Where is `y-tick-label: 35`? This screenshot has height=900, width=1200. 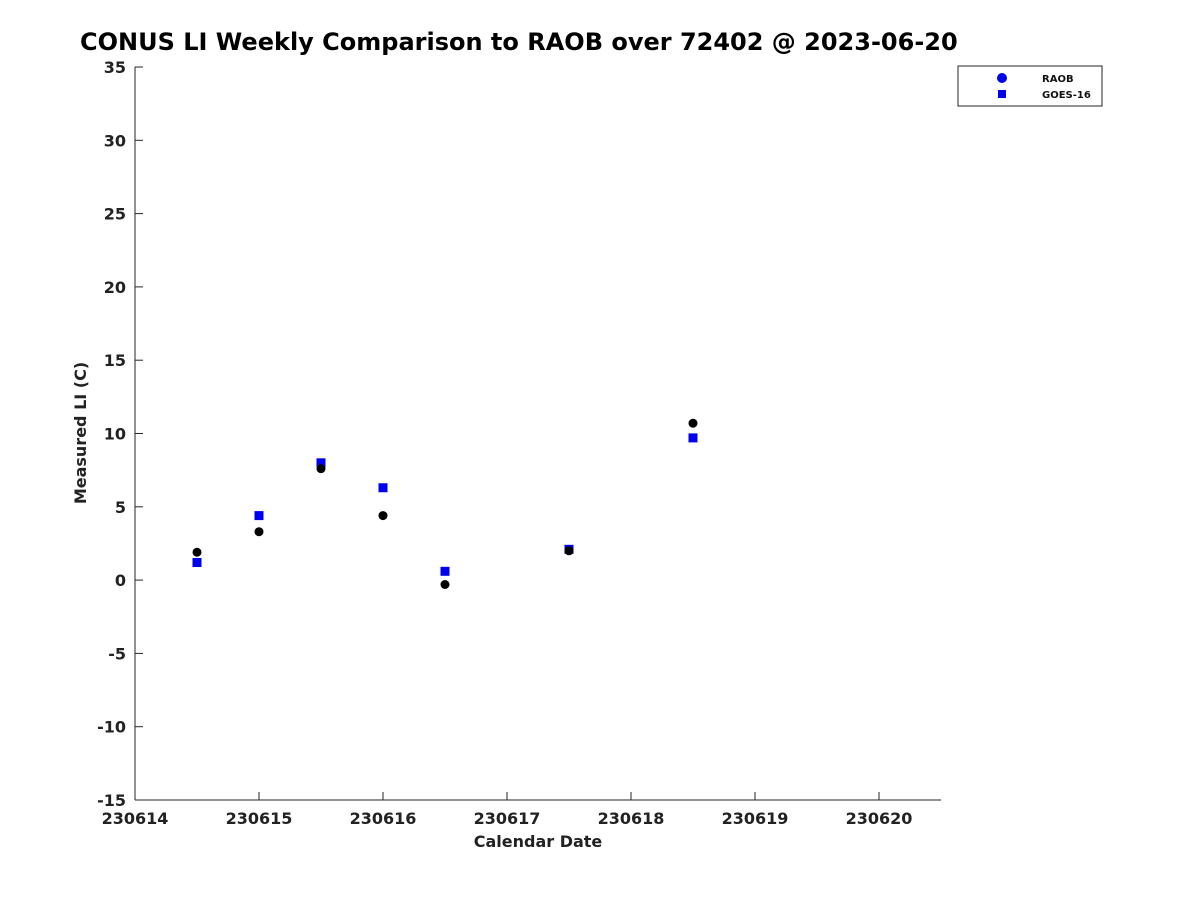
y-tick-label: 35 is located at coordinates (115, 67).